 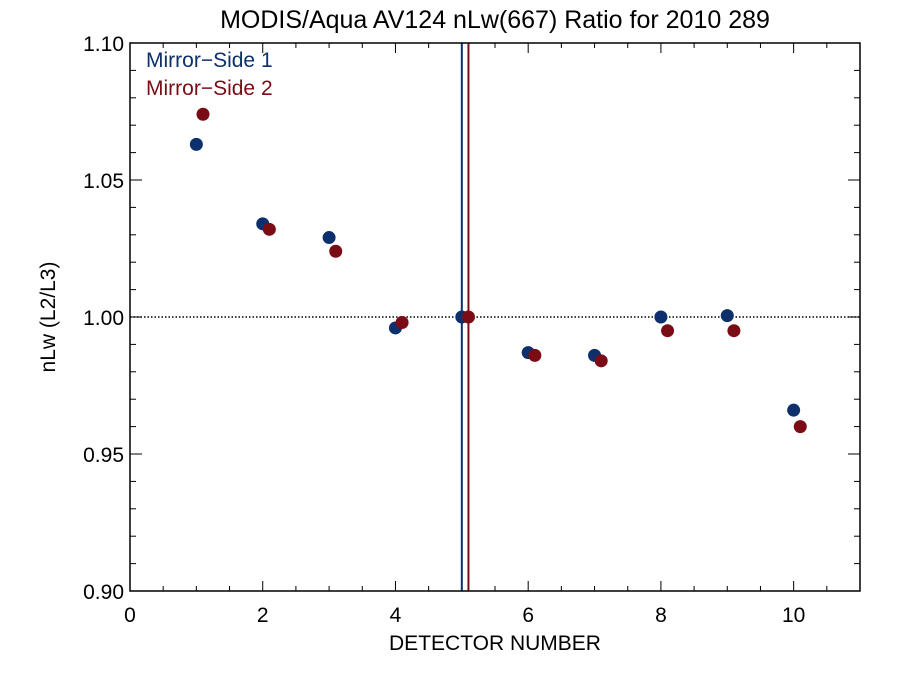 What do you see at coordinates (103, 44) in the screenshot?
I see `y-tick-label: 1.10` at bounding box center [103, 44].